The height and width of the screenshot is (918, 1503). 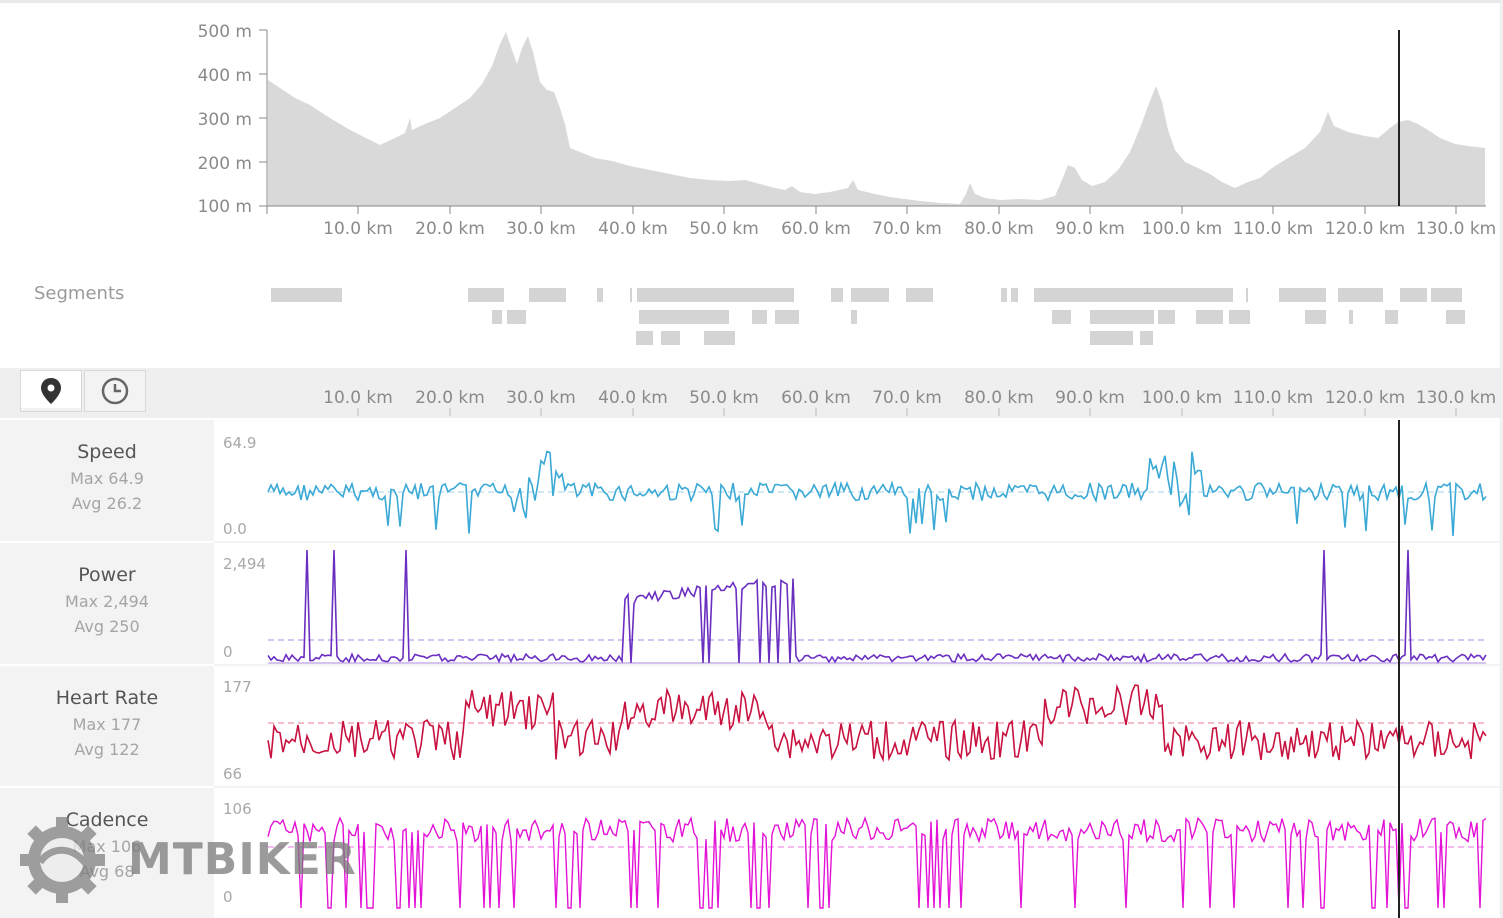 I want to click on metrics-cursor-line, so click(x=1399, y=669).